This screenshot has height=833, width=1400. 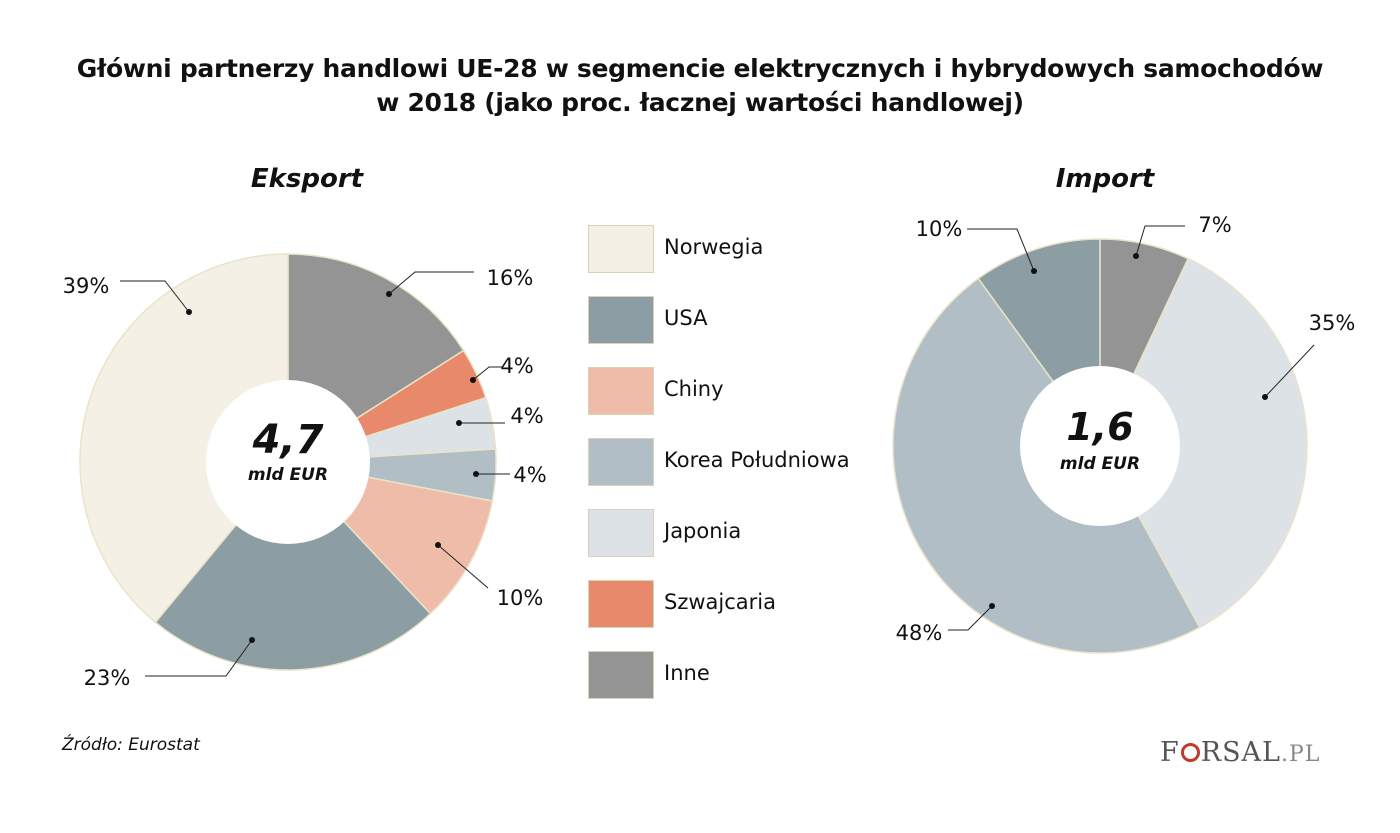 What do you see at coordinates (1332, 323) in the screenshot?
I see `data-label: 35%` at bounding box center [1332, 323].